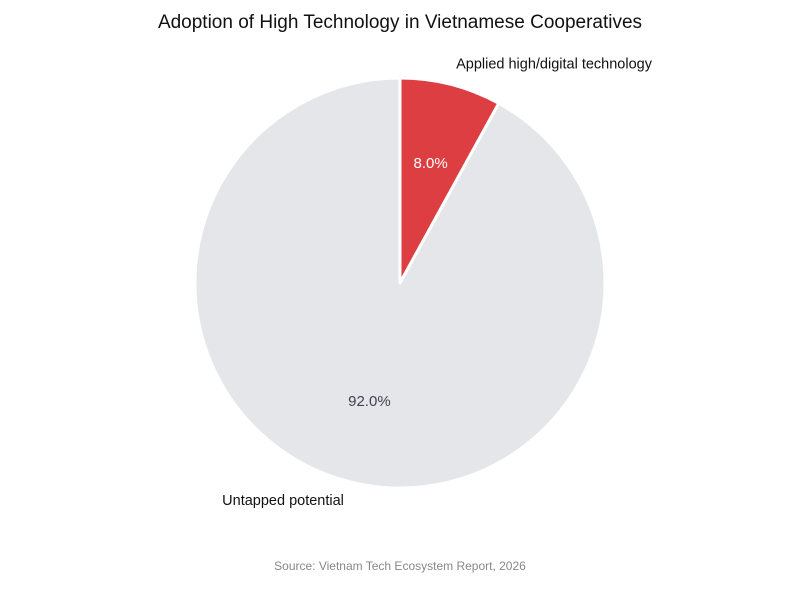 Image resolution: width=800 pixels, height=600 pixels. I want to click on pie-category-label-2: Untapped potential, so click(283, 501).